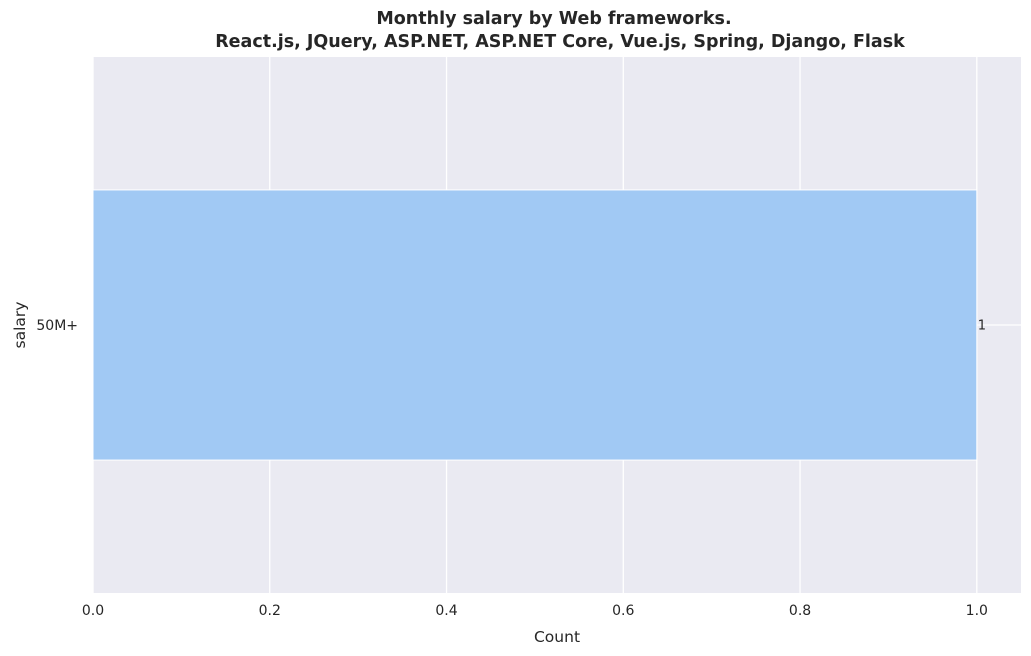 Image resolution: width=1031 pixels, height=656 pixels. I want to click on x-tick-label: 0.0, so click(93, 611).